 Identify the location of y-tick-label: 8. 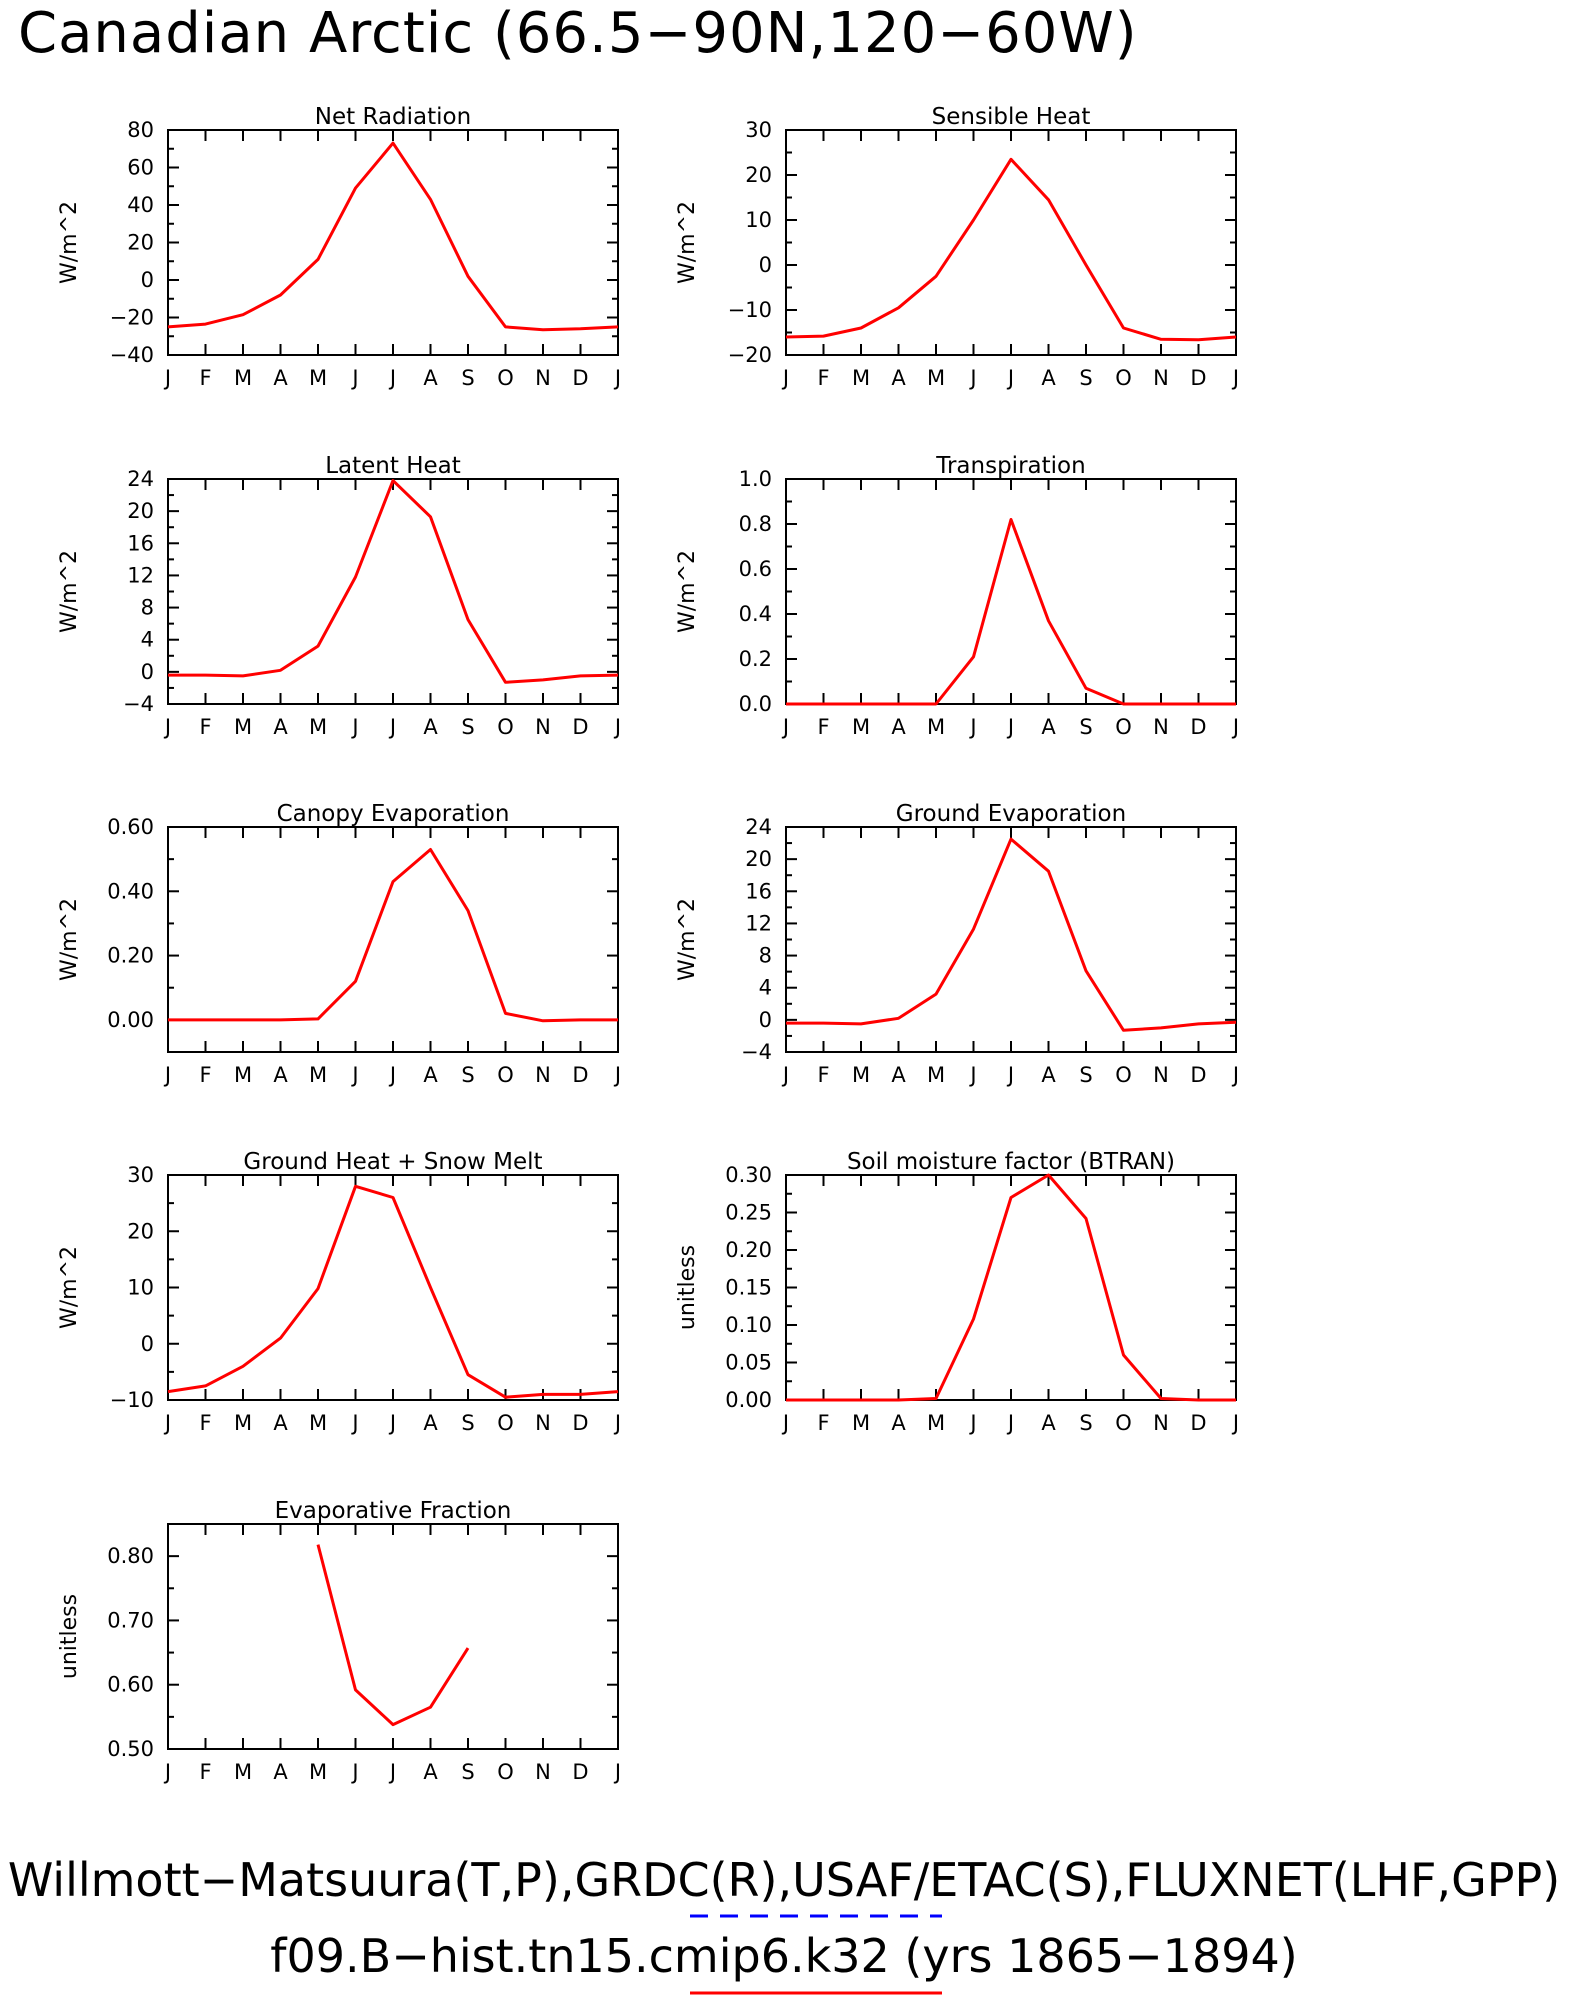
(147, 608).